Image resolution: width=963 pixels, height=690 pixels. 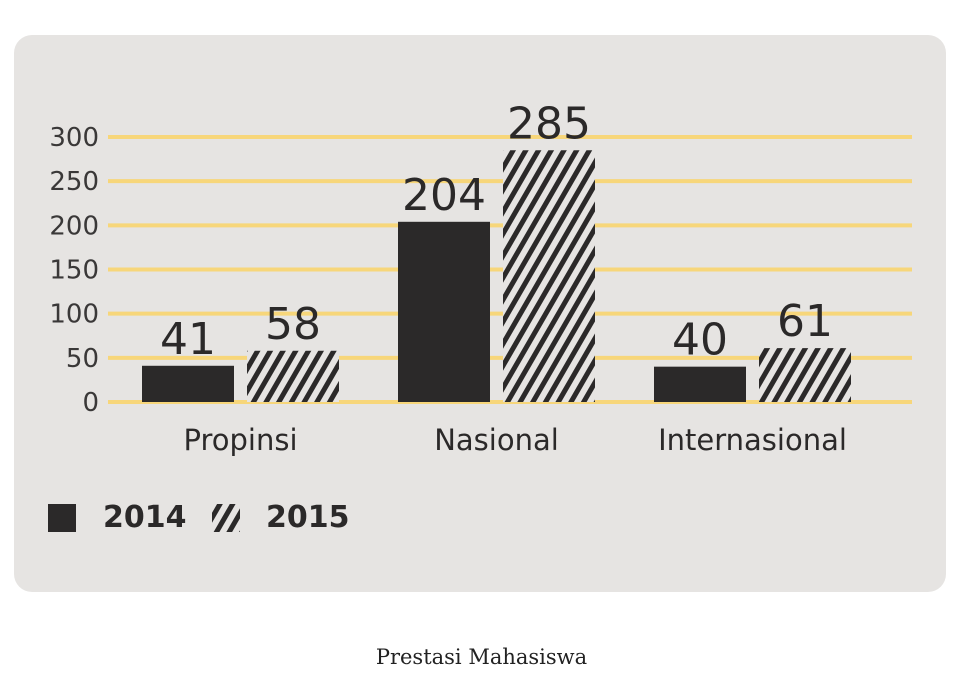 What do you see at coordinates (240, 440) in the screenshot?
I see `category-label: Propinsi` at bounding box center [240, 440].